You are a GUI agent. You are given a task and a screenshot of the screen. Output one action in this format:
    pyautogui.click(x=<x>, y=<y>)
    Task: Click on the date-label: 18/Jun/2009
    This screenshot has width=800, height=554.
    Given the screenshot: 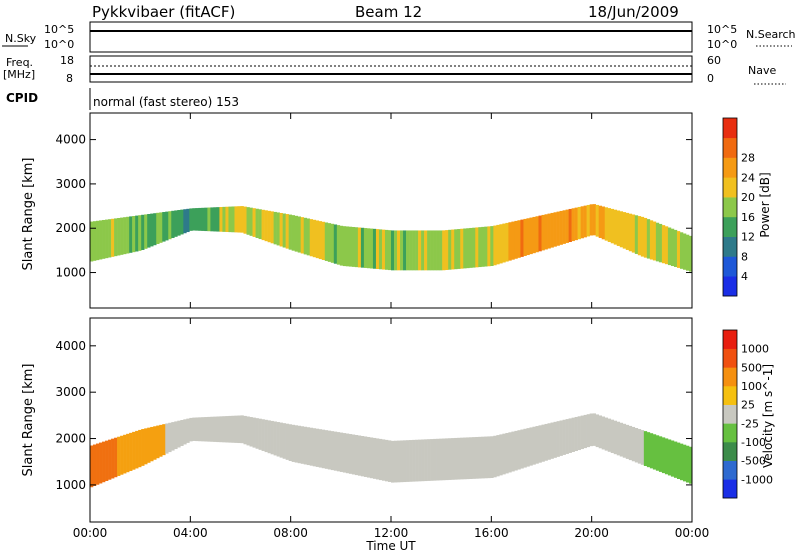 What is the action you would take?
    pyautogui.click(x=633, y=12)
    